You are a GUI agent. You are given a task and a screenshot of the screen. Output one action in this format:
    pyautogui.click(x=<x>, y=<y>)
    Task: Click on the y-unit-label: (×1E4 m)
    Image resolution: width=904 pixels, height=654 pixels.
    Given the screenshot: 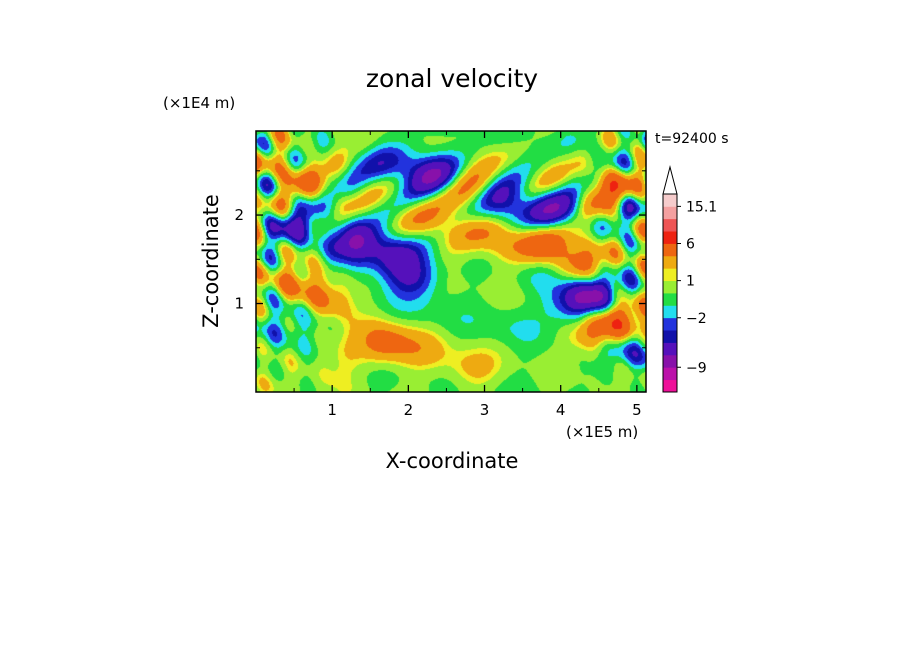 What is the action you would take?
    pyautogui.click(x=199, y=103)
    